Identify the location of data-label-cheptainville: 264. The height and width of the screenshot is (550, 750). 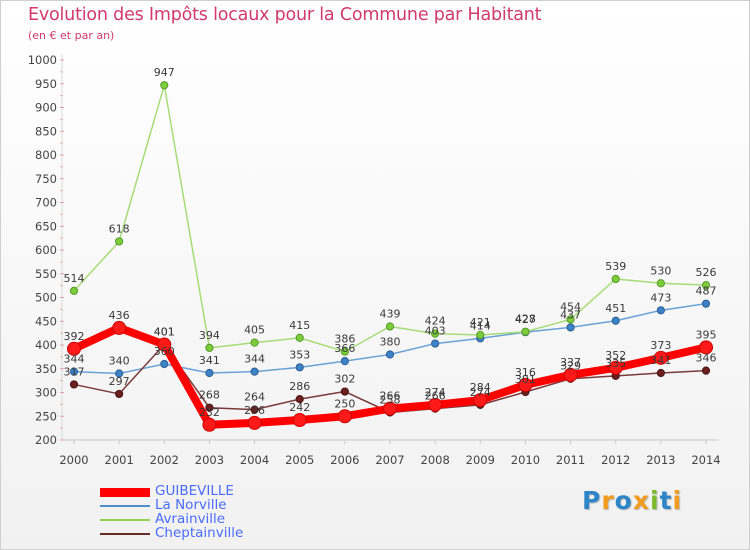
(254, 397).